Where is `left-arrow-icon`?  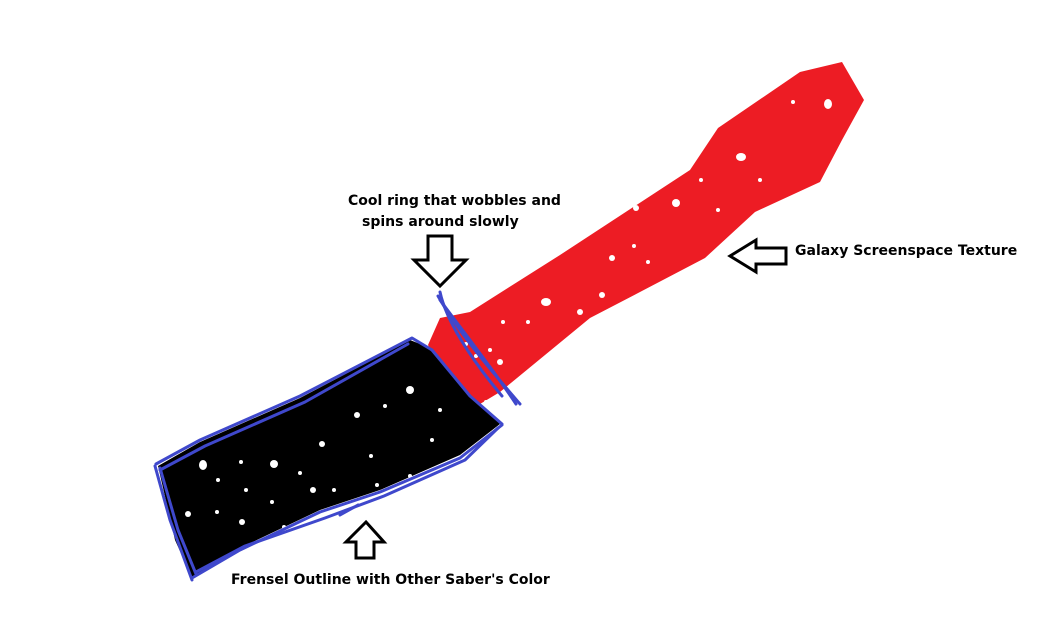
left-arrow-icon is located at coordinates (757, 256).